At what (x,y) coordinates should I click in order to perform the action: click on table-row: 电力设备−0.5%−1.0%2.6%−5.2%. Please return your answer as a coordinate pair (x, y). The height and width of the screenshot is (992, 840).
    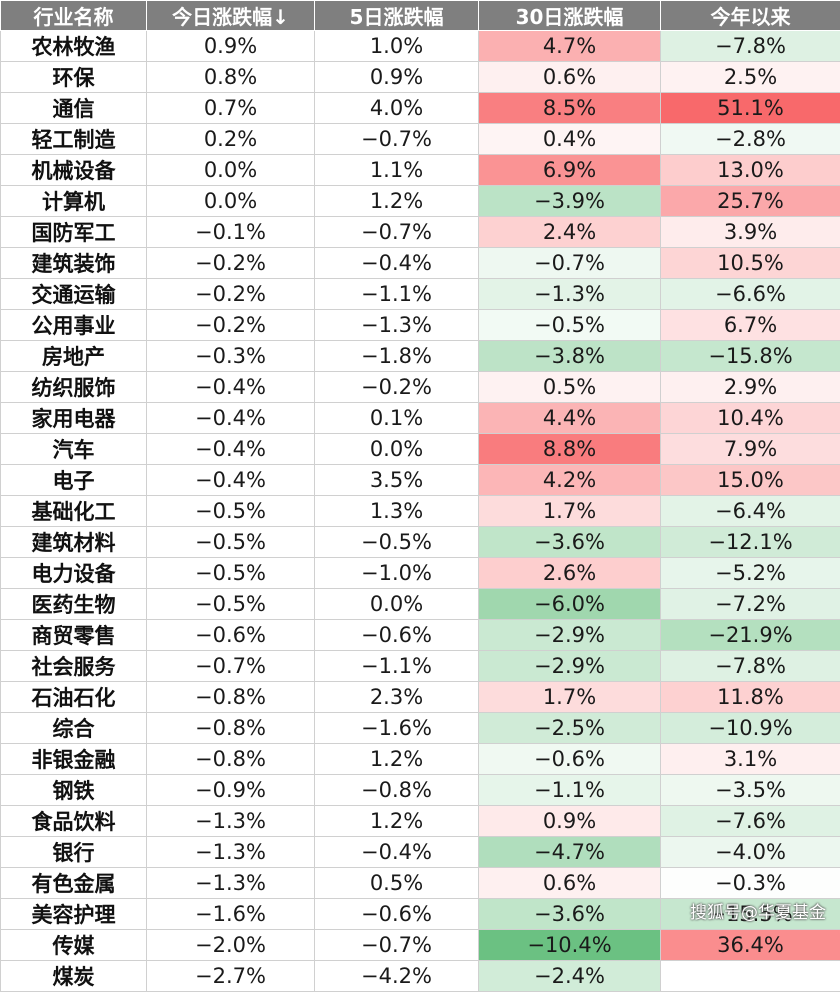
    Looking at the image, I should click on (420, 573).